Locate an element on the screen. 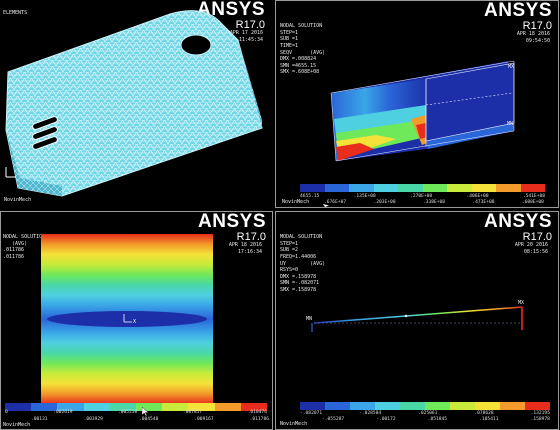 The height and width of the screenshot is (430, 560). plot-time: 09:54:50 is located at coordinates (537, 41).